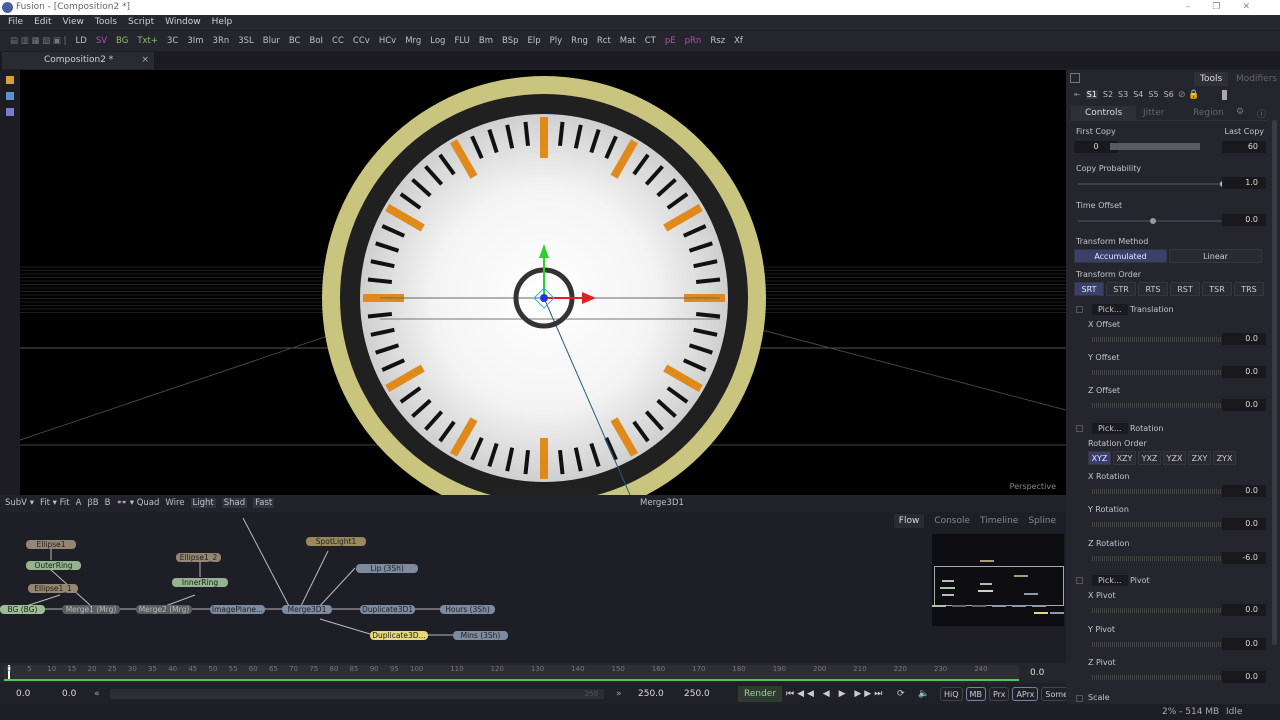 This screenshot has width=1280, height=720. Describe the element at coordinates (81, 41) in the screenshot. I see `tool-button-ld: LD` at that location.